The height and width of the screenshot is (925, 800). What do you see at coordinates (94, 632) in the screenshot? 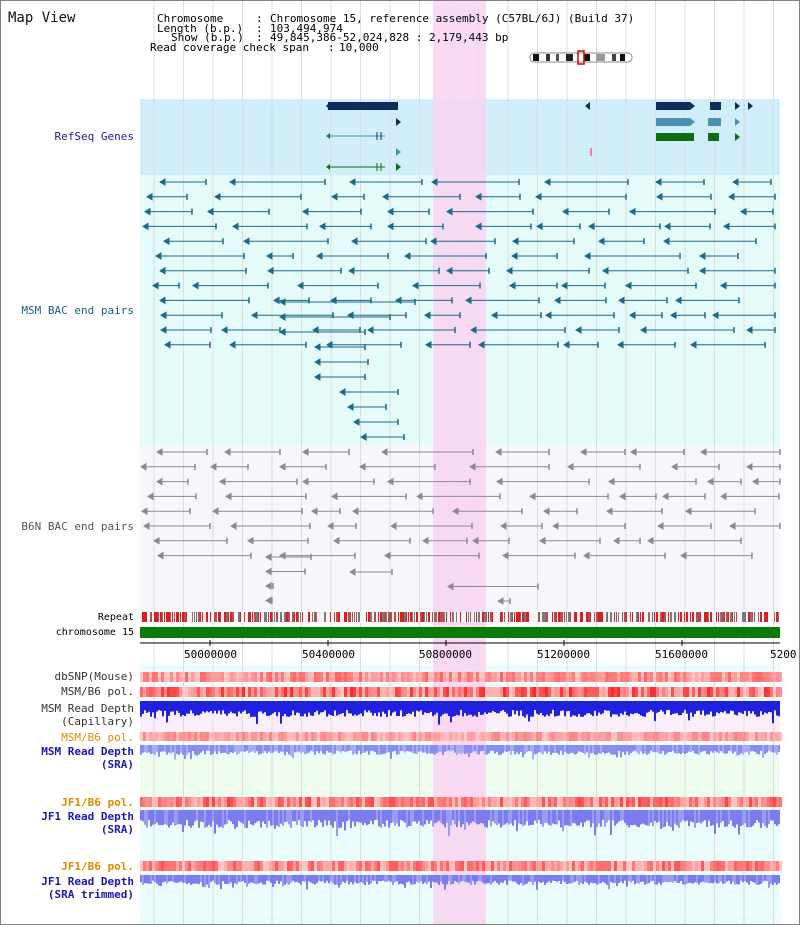
I see `track-label-chromosome: chromosome 15` at bounding box center [94, 632].